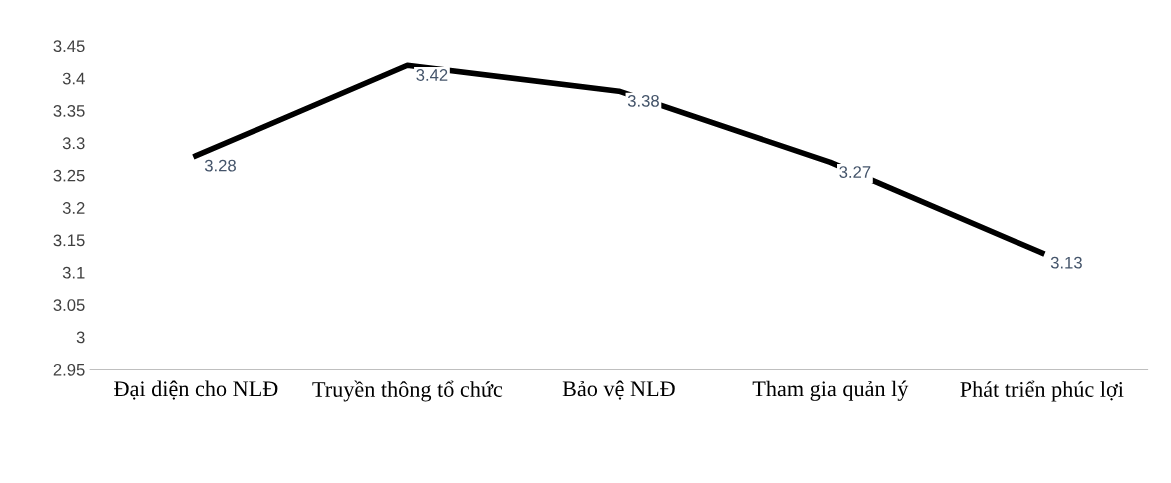 The image size is (1171, 483). Describe the element at coordinates (69, 240) in the screenshot. I see `y-tick-label: 3.15` at that location.